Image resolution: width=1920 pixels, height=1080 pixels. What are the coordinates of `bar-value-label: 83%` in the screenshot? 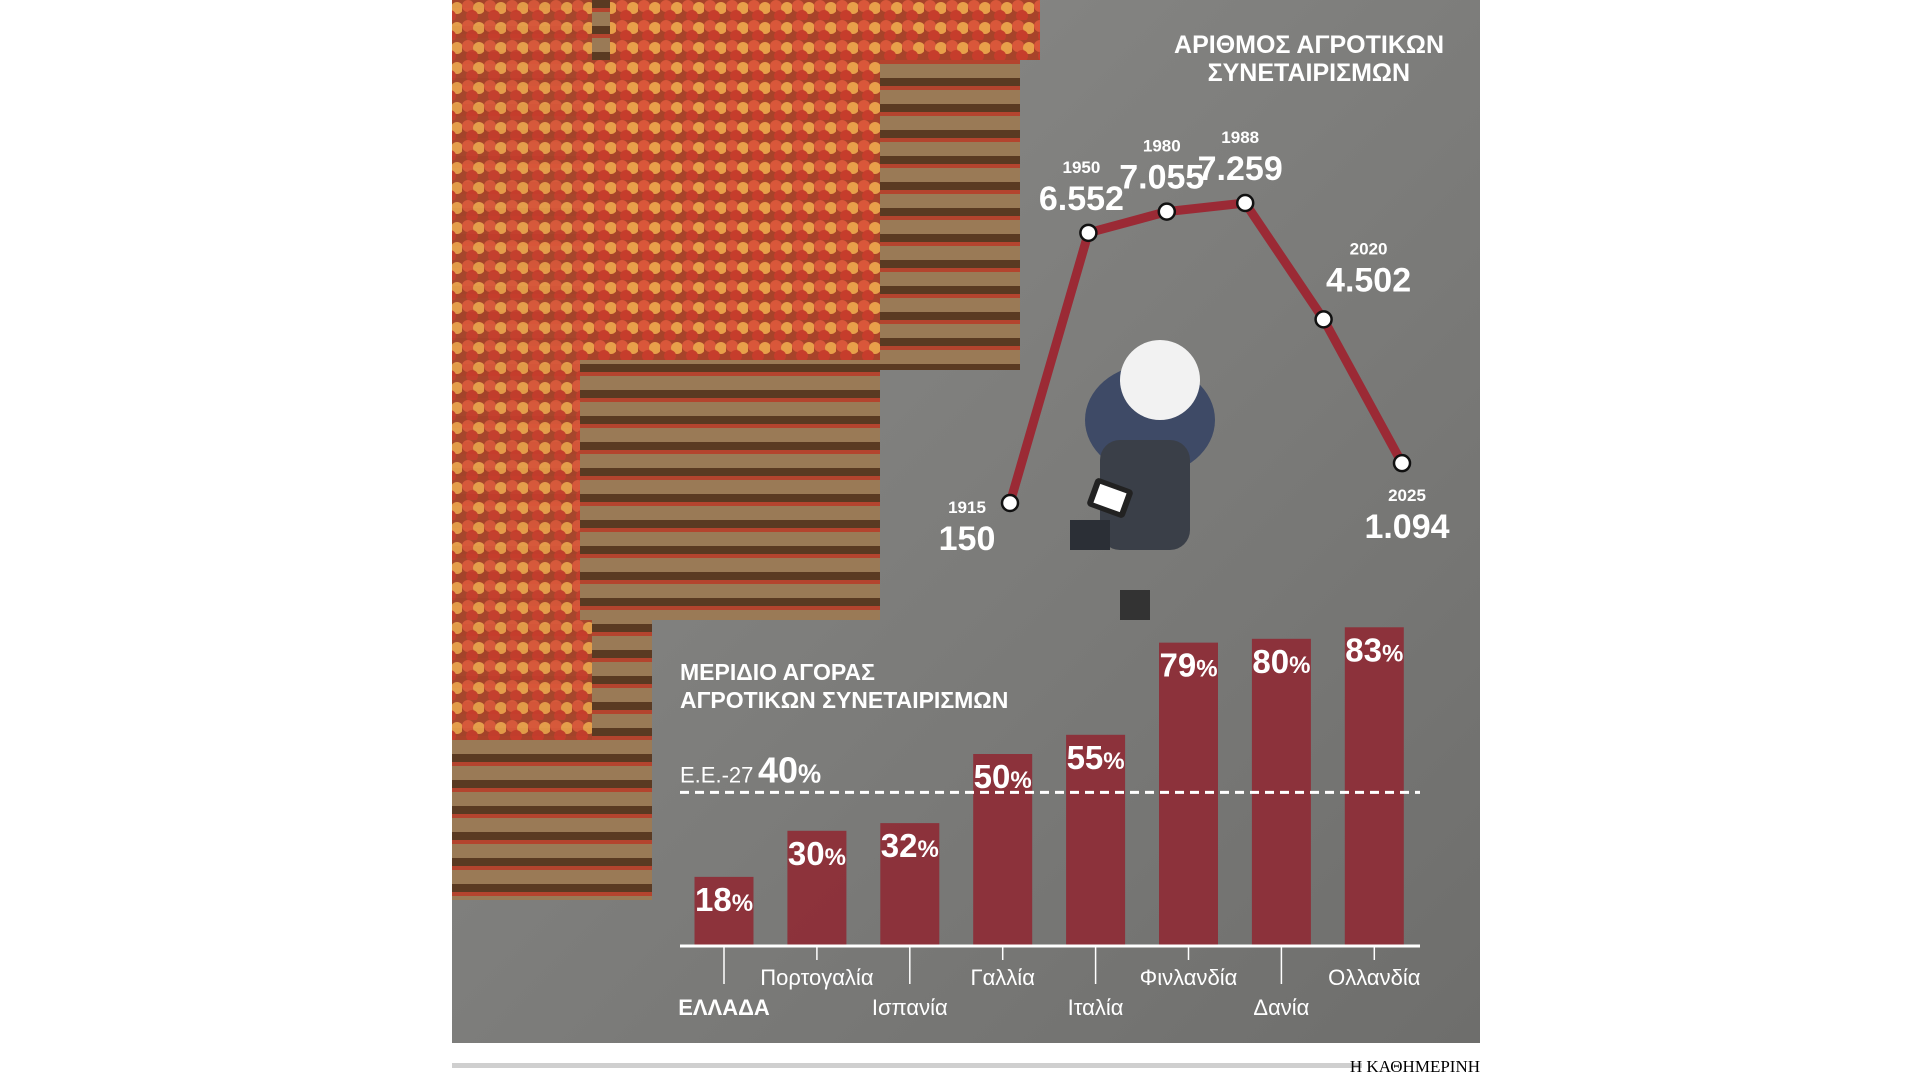 It's located at (1374, 649).